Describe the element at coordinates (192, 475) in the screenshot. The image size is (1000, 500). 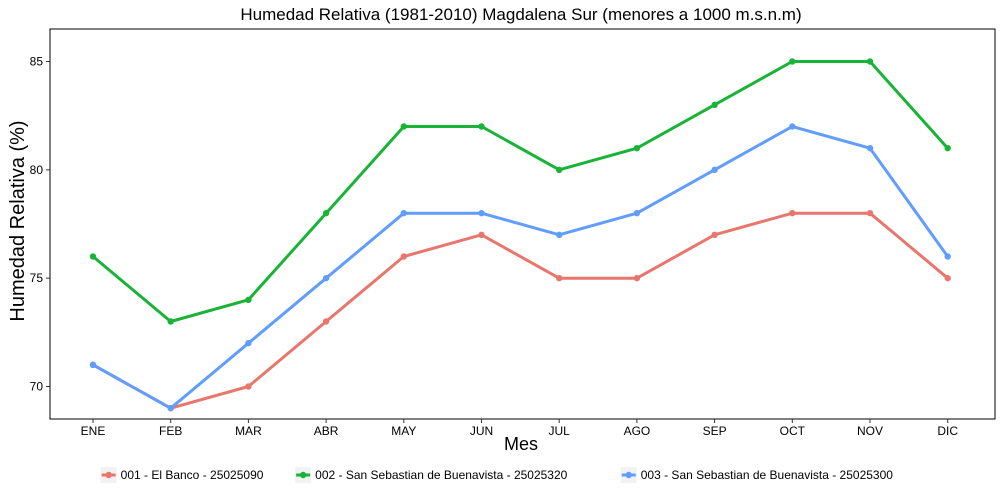
I see `legend-label: 001 - El Banco - 25025090` at that location.